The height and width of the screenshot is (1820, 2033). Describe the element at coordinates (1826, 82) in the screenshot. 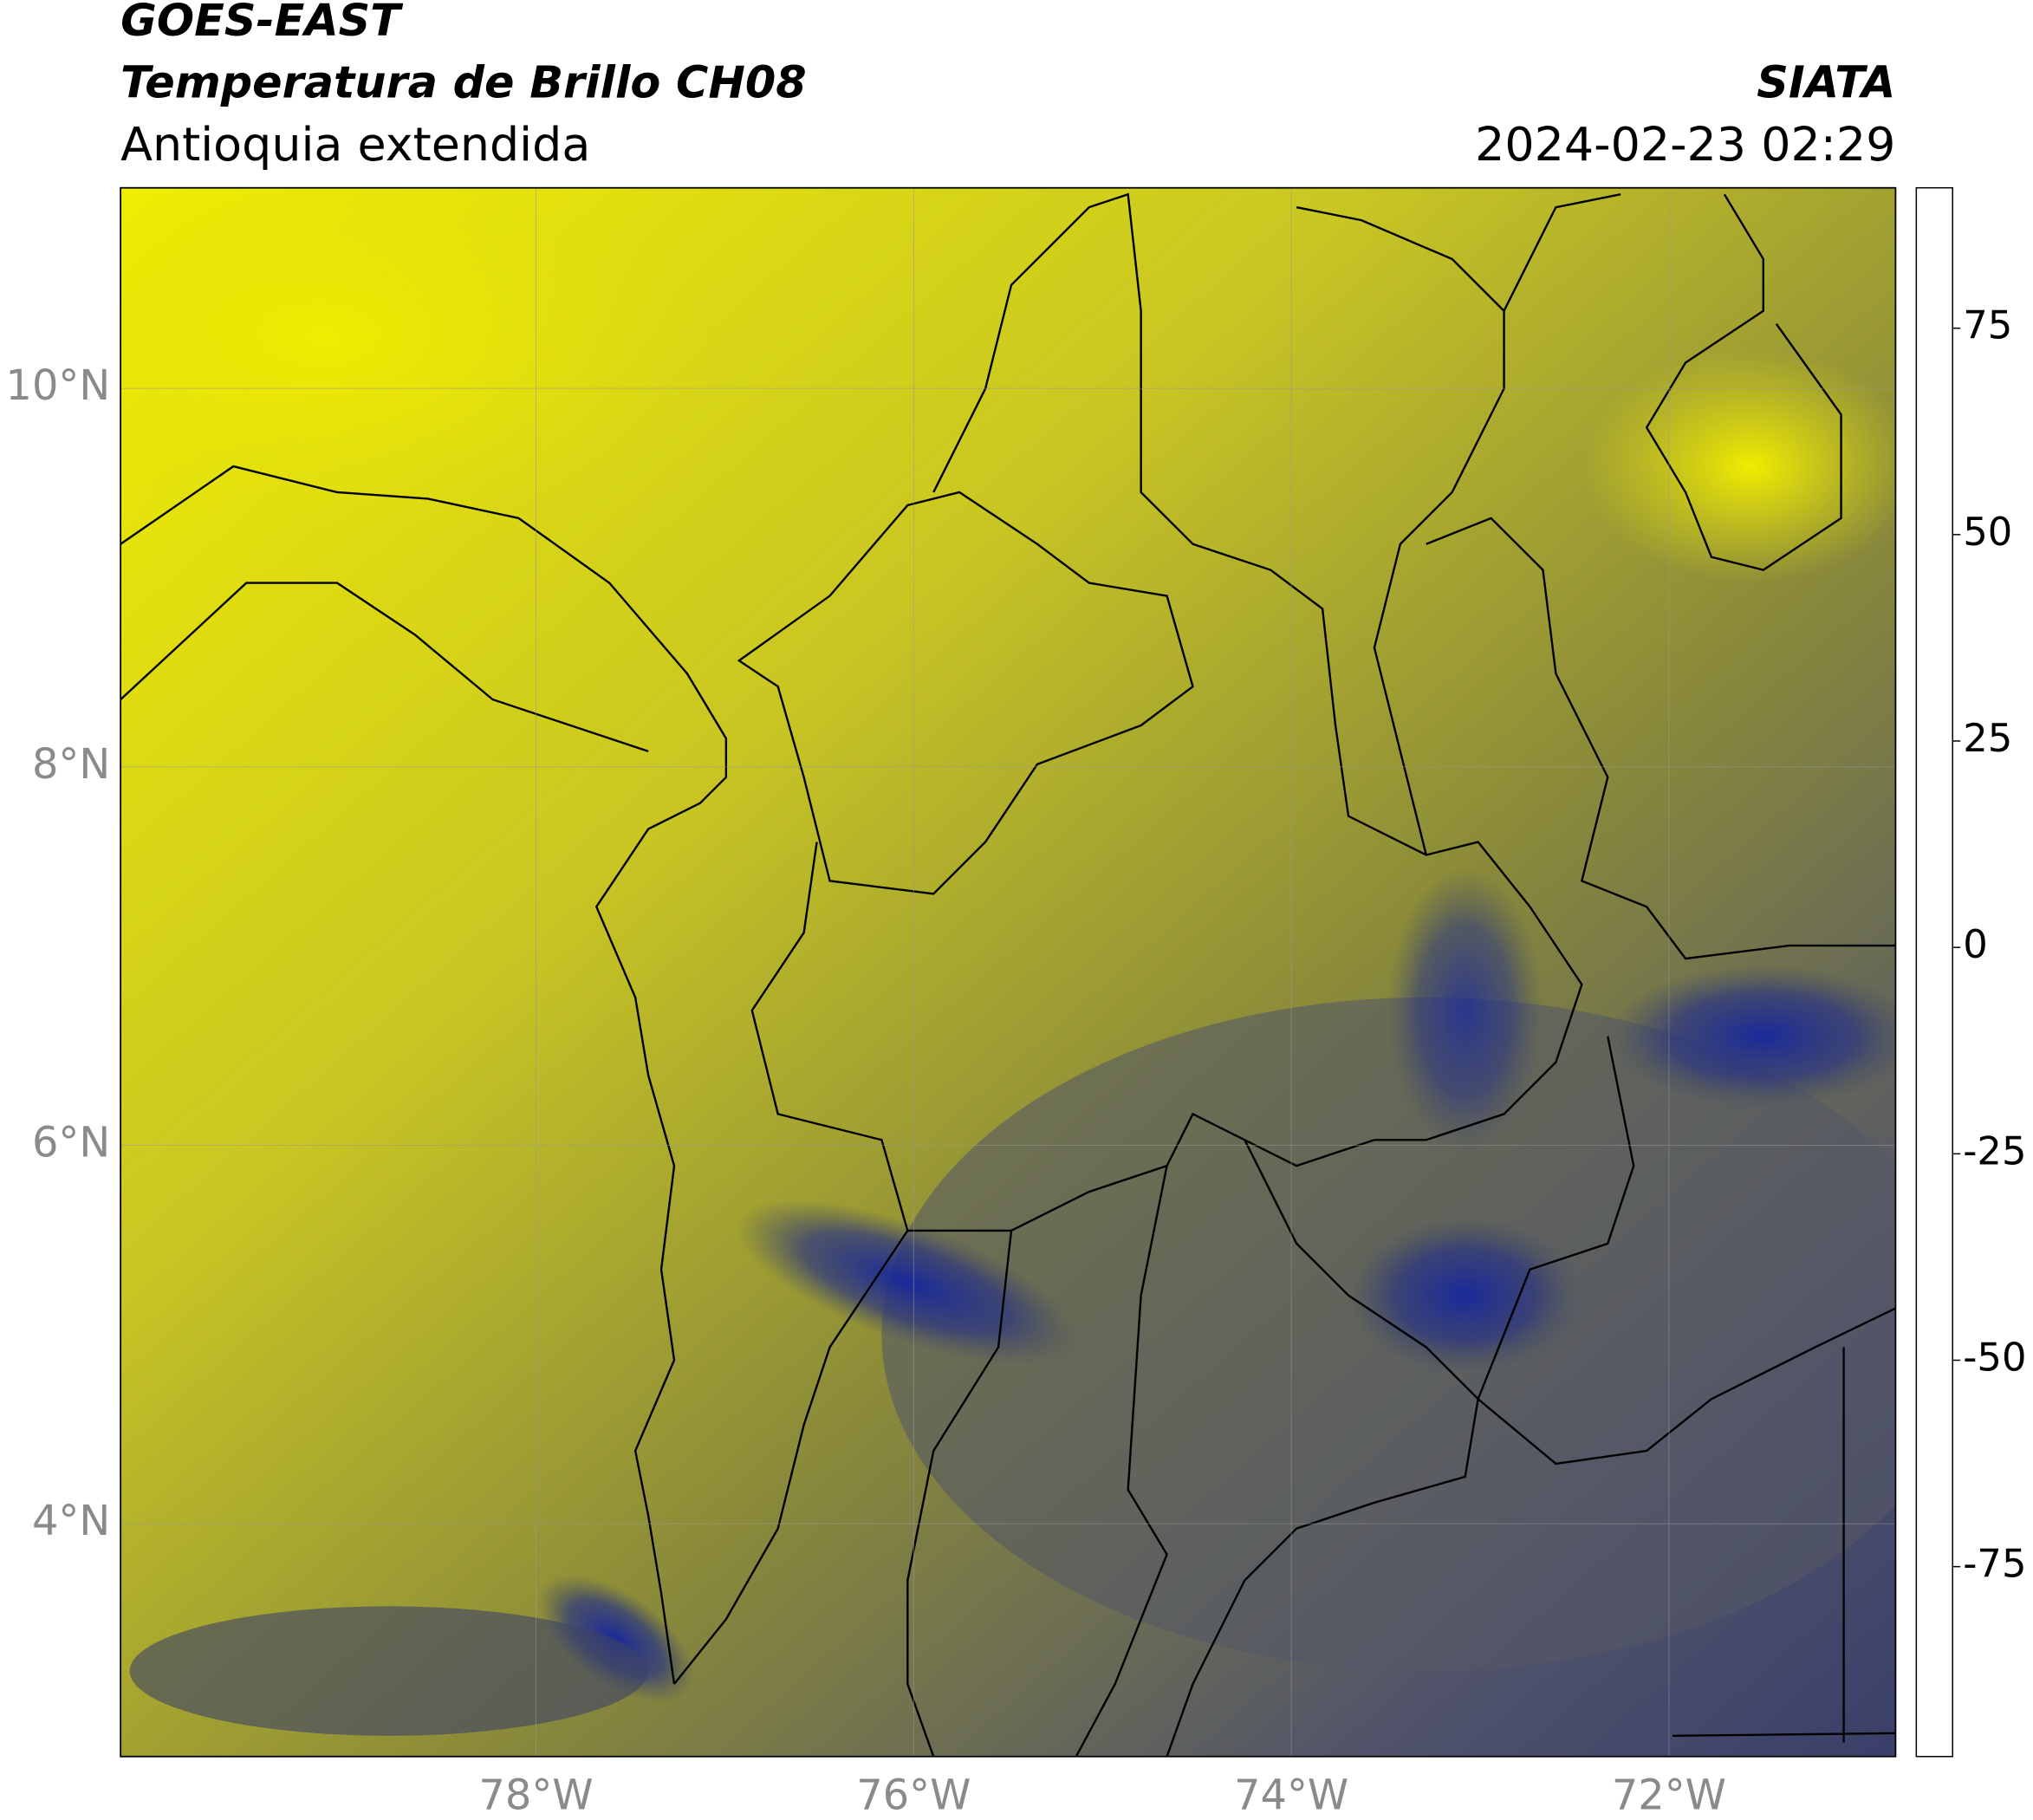

I see `source: SIATA` at that location.